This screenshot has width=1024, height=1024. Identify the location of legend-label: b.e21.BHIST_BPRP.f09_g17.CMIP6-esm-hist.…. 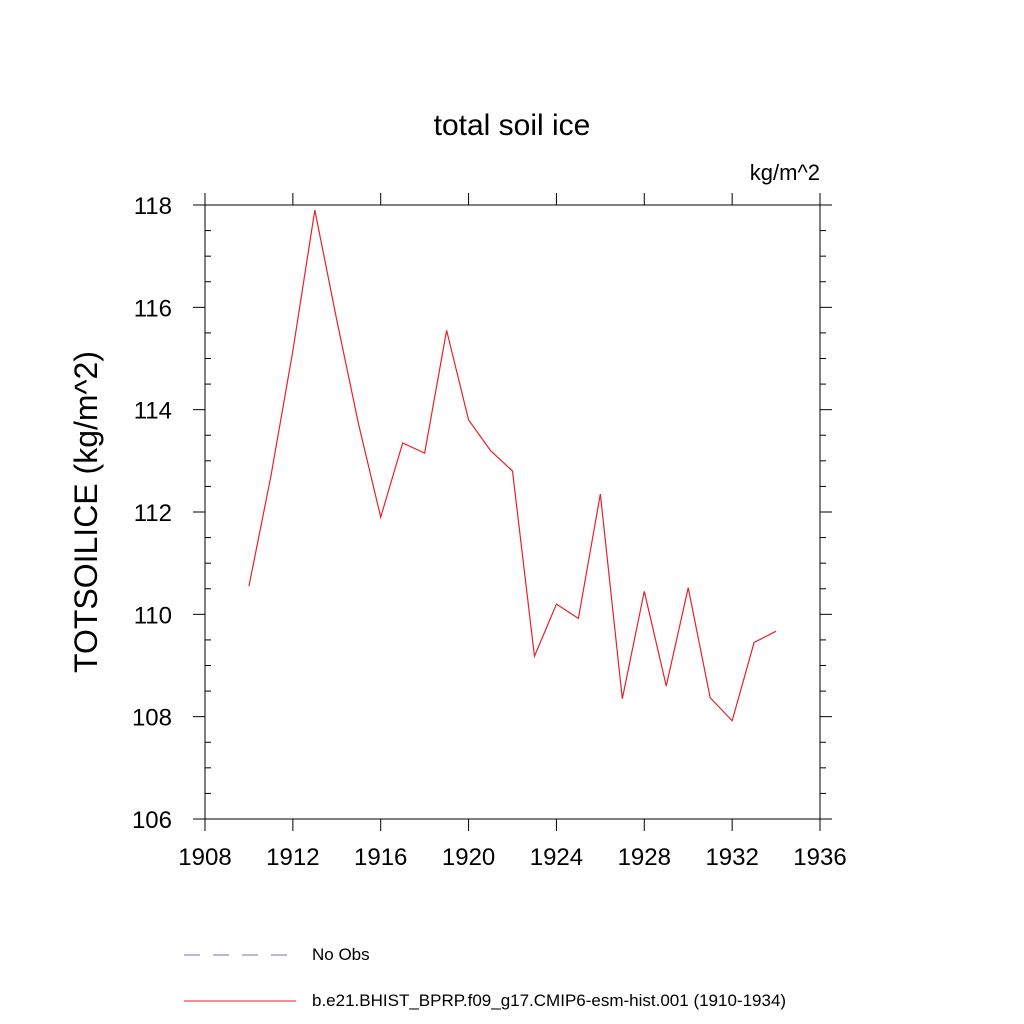
(549, 1000).